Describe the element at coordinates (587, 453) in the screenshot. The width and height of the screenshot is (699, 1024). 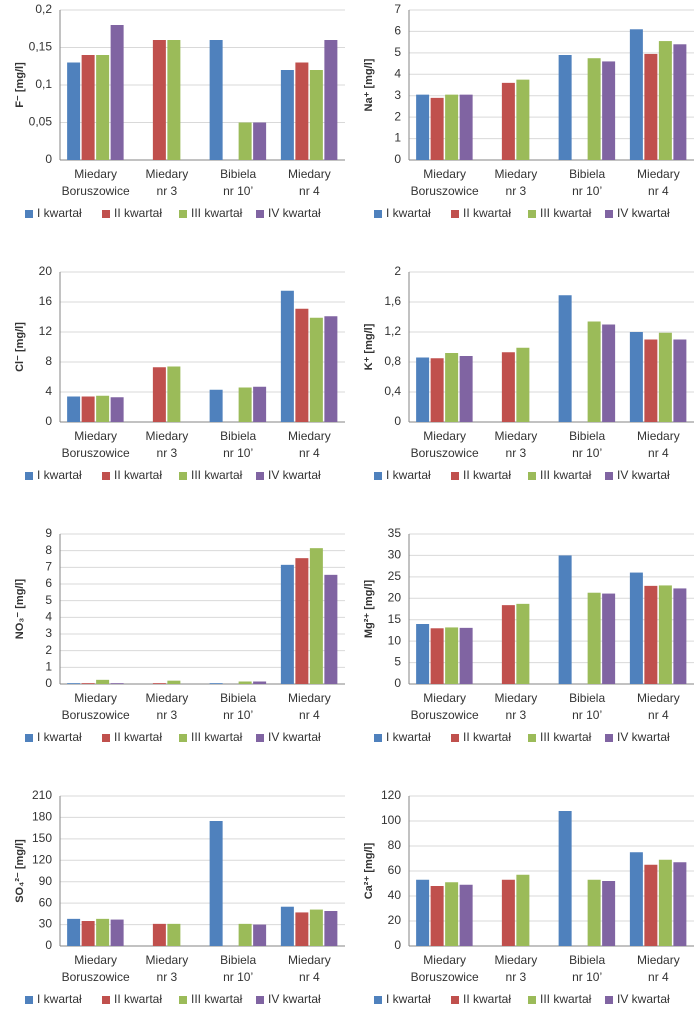
I see `x-tick-label: nr 10’` at that location.